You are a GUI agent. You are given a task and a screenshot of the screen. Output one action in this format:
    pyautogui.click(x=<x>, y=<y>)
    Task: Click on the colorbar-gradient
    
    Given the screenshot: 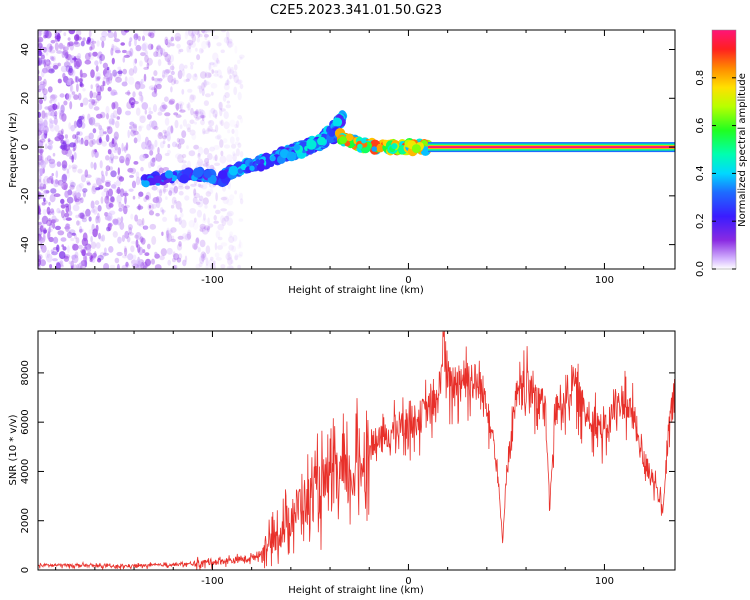 What is the action you would take?
    pyautogui.click(x=724, y=149)
    